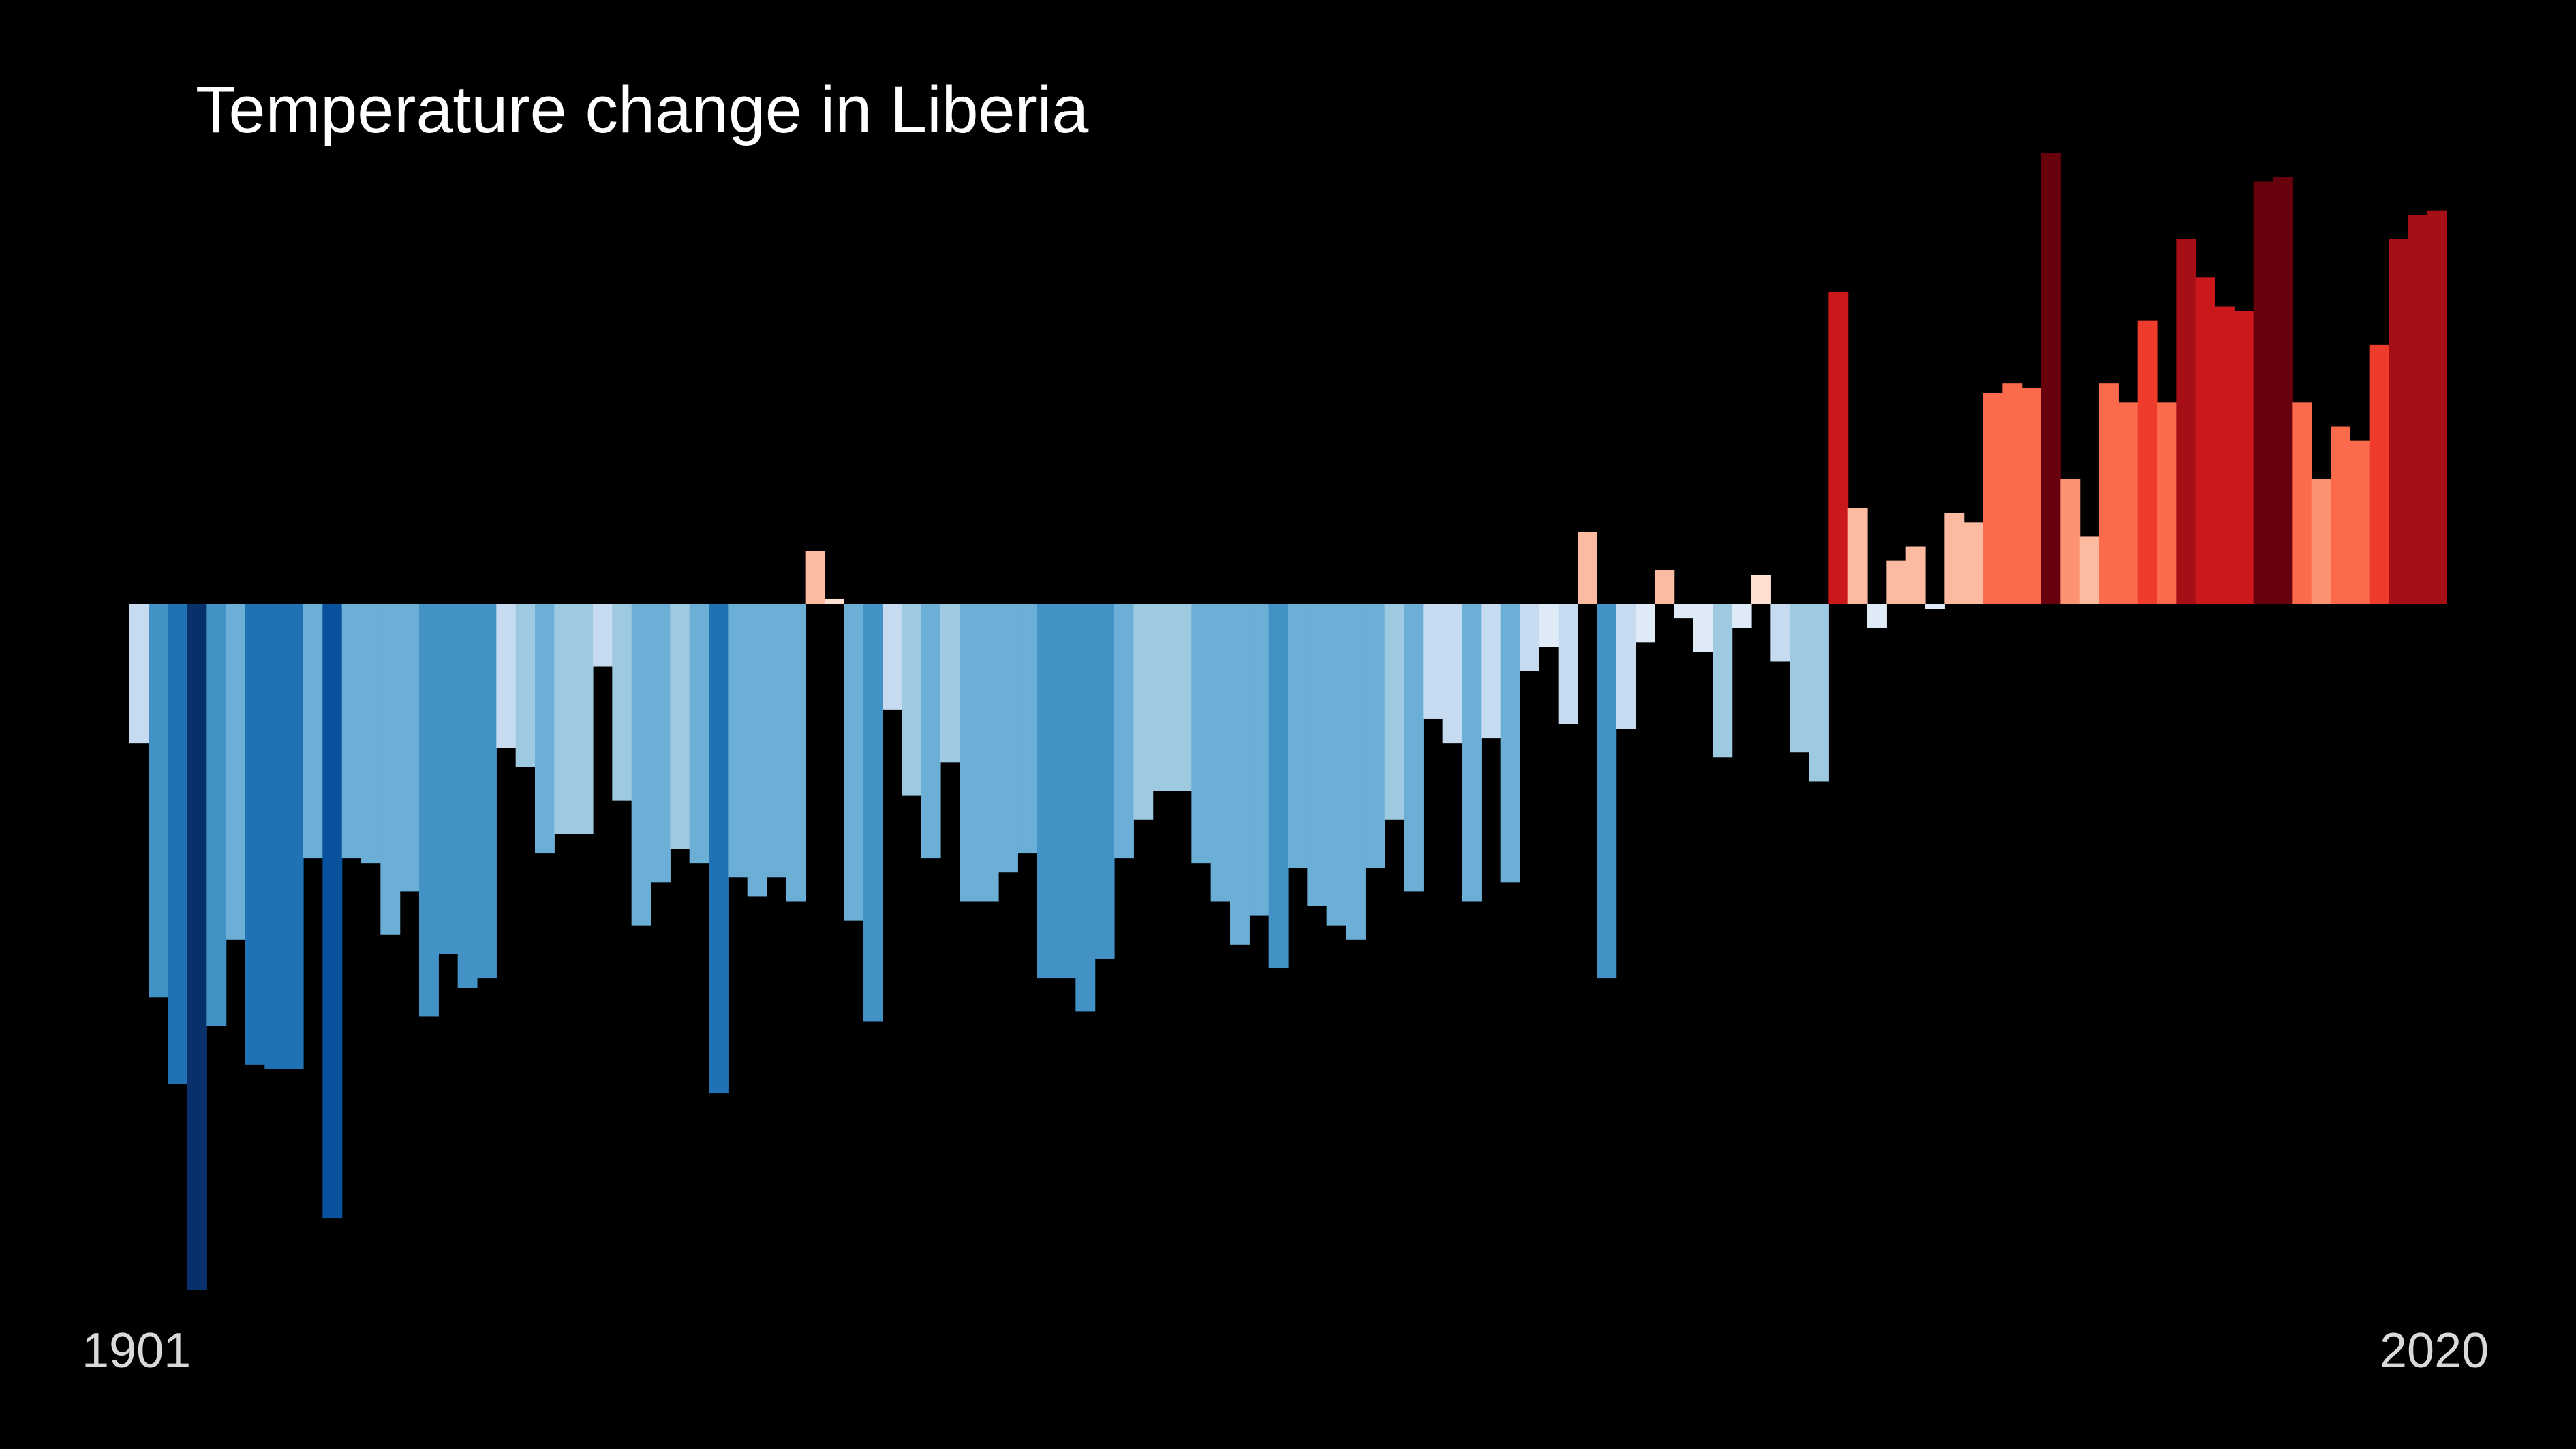 This screenshot has width=2576, height=1449. Describe the element at coordinates (1529, 638) in the screenshot. I see `bar-1973` at that location.